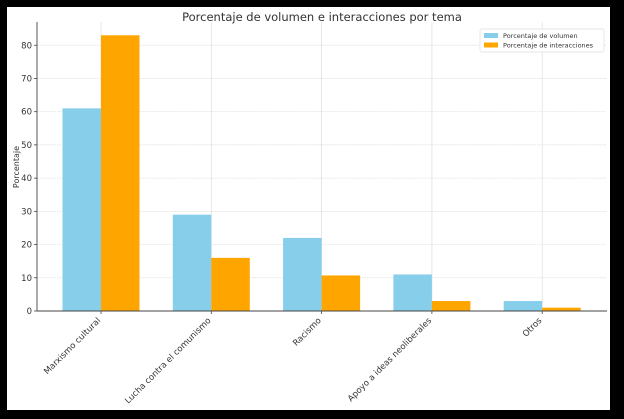  What do you see at coordinates (307, 332) in the screenshot?
I see `x-tick-label: Racismo` at bounding box center [307, 332].